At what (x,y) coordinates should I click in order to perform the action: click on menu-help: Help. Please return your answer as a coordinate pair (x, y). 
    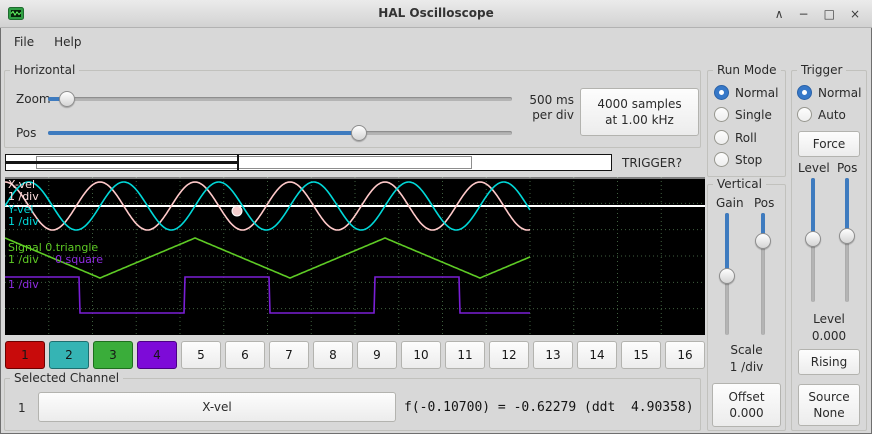
    Looking at the image, I should click on (68, 42).